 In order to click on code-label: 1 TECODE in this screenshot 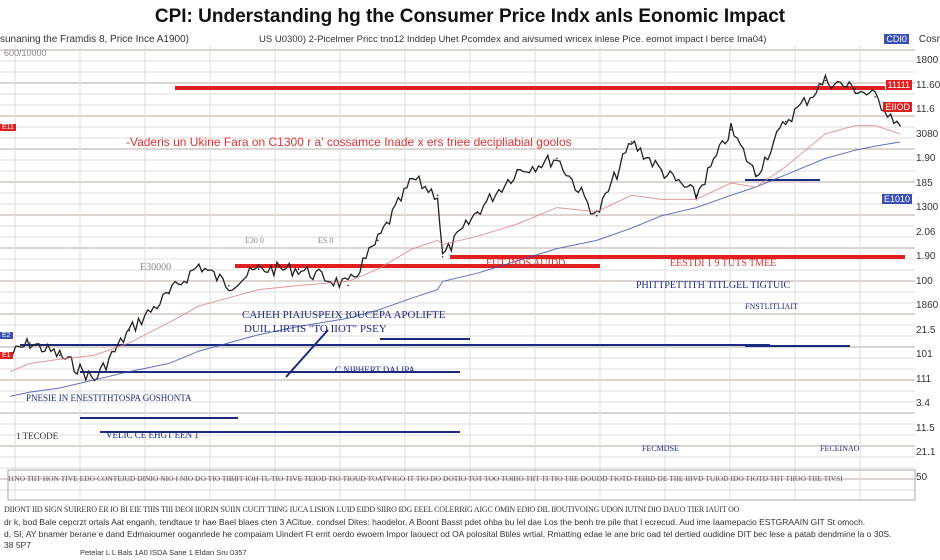, I will do `click(37, 436)`.